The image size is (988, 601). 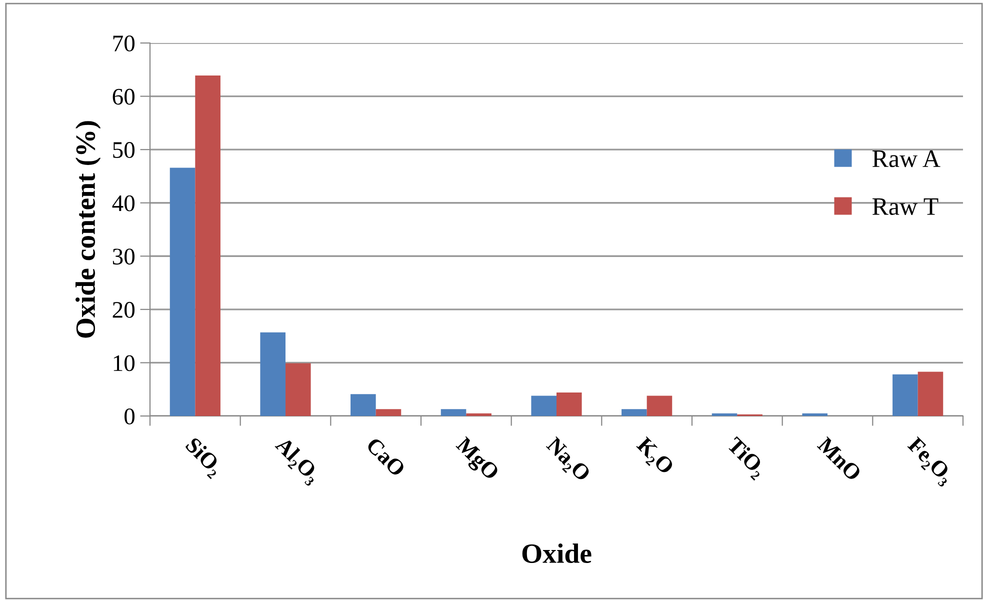 I want to click on x-axis-title: Oxide, so click(x=557, y=553).